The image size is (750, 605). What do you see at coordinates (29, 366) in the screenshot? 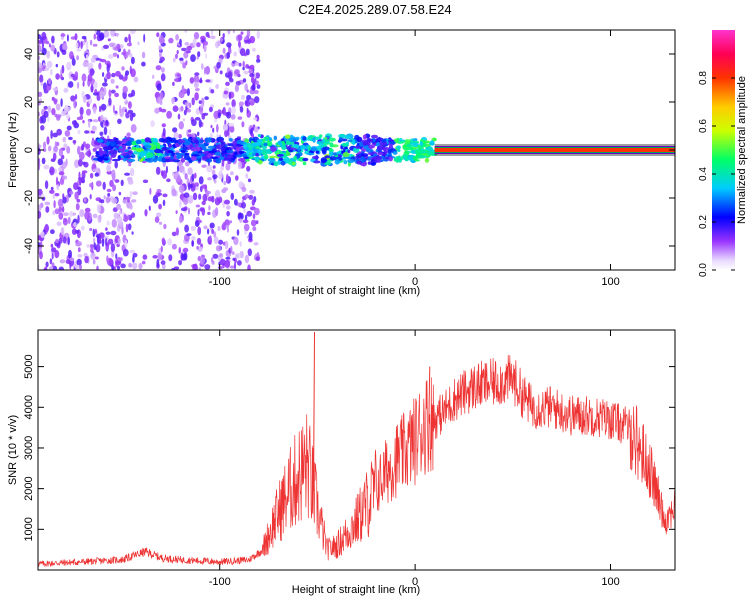
I see `snr-y-tick-label: 5000` at bounding box center [29, 366].